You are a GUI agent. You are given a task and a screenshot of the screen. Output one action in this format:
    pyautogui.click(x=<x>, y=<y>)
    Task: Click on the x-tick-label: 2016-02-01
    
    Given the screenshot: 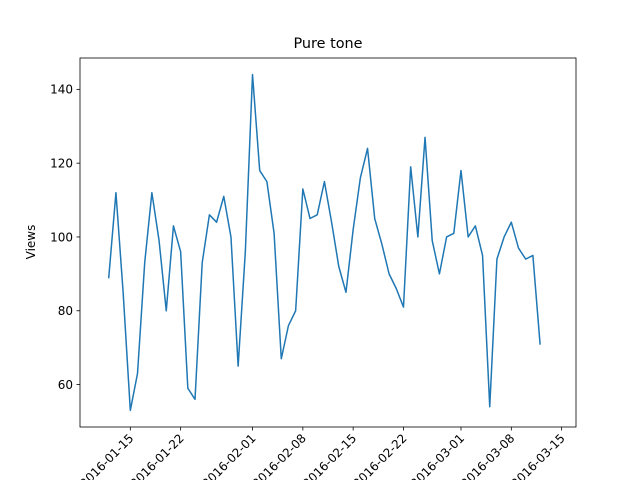 What is the action you would take?
    pyautogui.click(x=228, y=455)
    